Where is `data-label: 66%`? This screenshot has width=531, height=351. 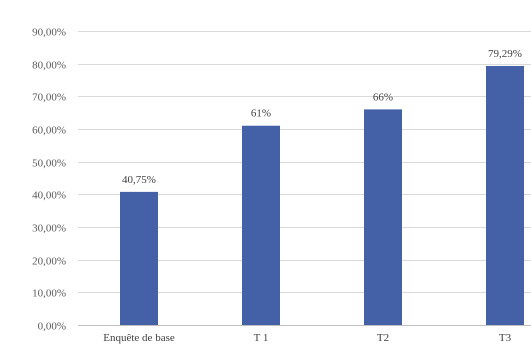
data-label: 66% is located at coordinates (383, 97).